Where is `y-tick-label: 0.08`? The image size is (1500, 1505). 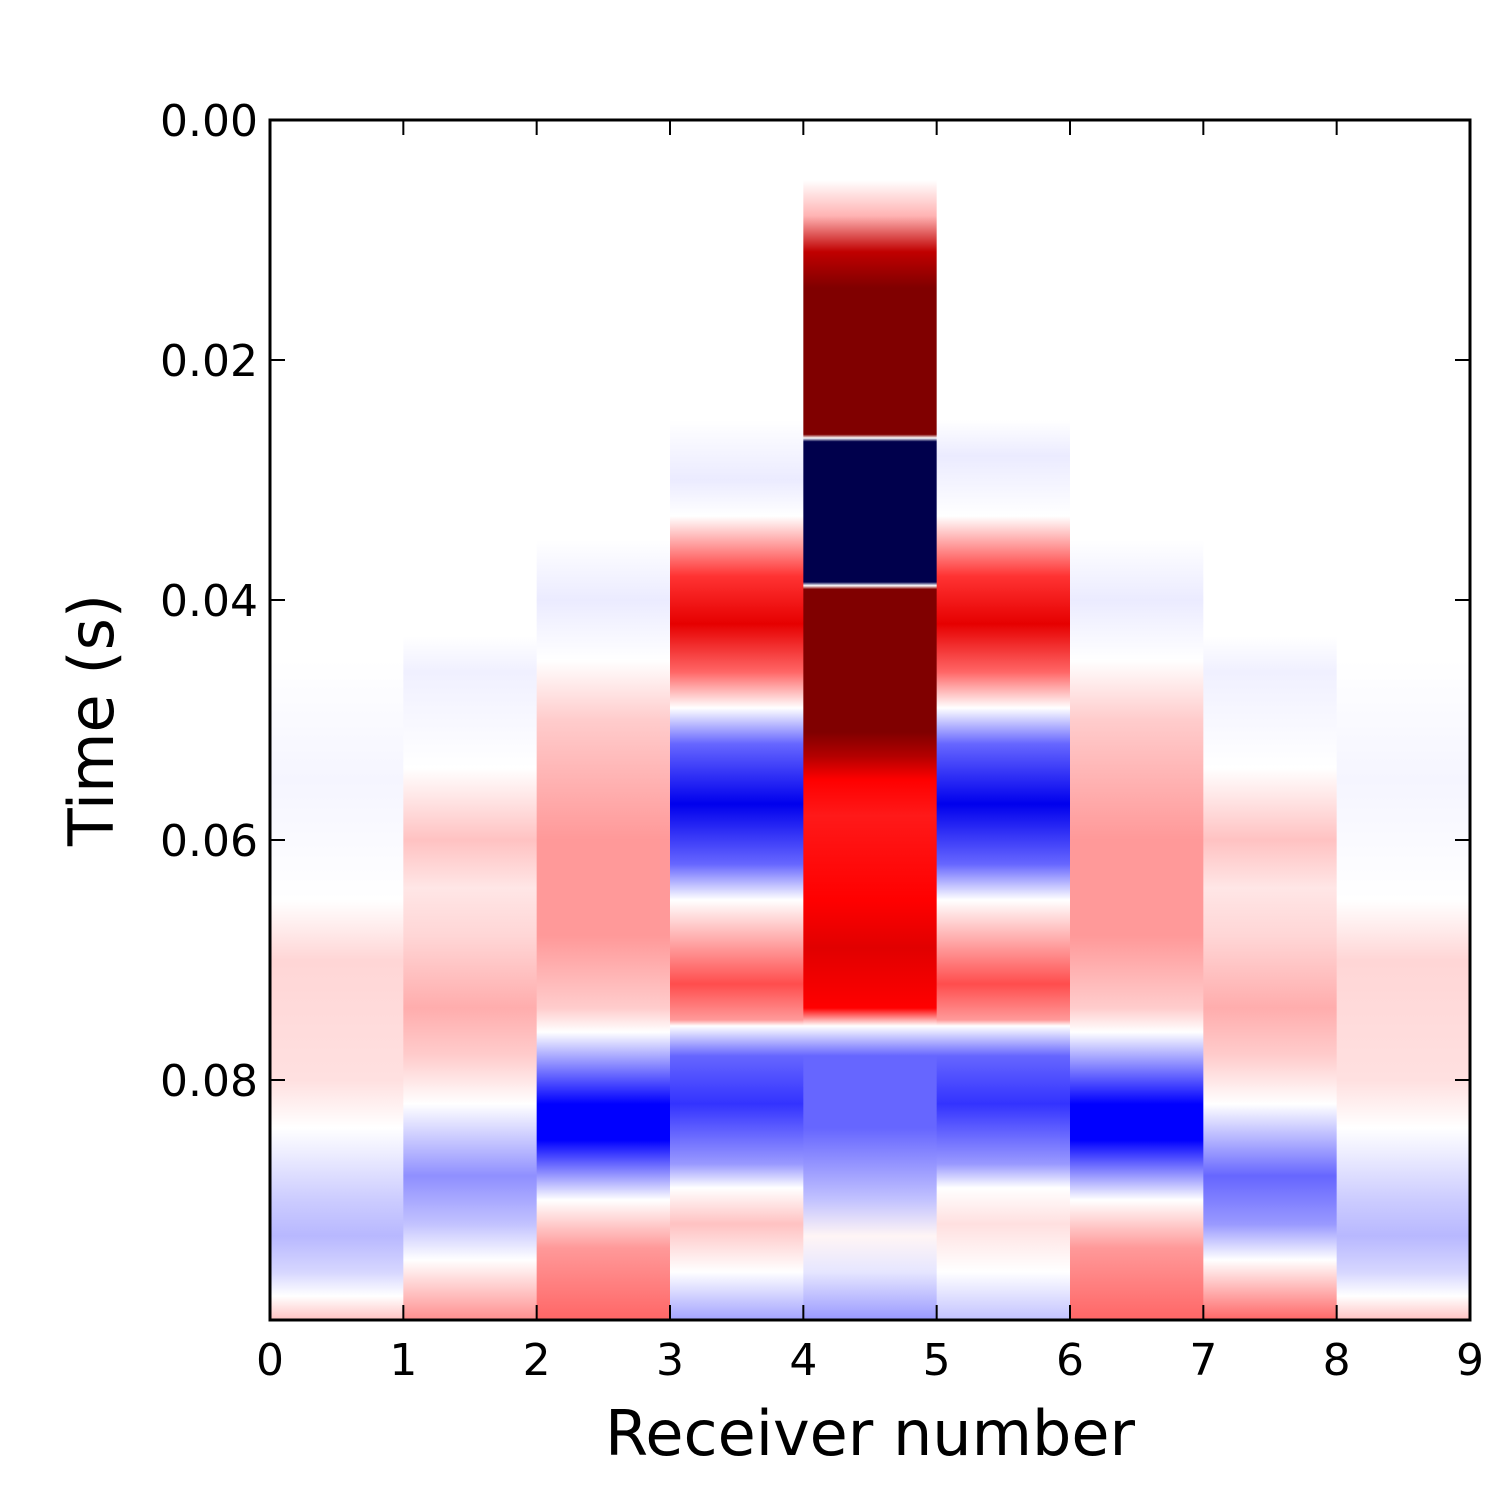
y-tick-label: 0.08 is located at coordinates (209, 1081).